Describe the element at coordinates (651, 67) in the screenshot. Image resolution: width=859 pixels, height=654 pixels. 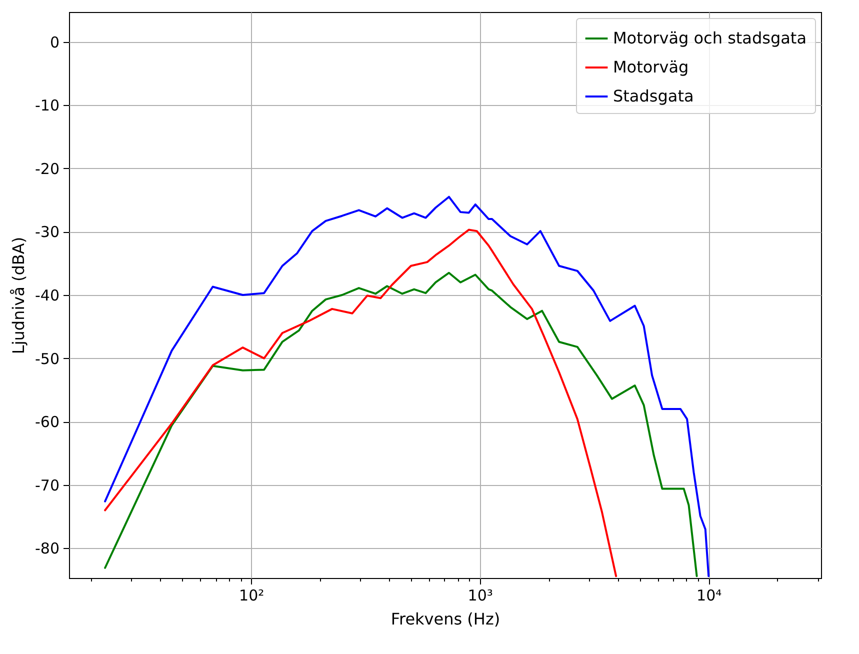
I see `legend-label: Motorväg` at that location.